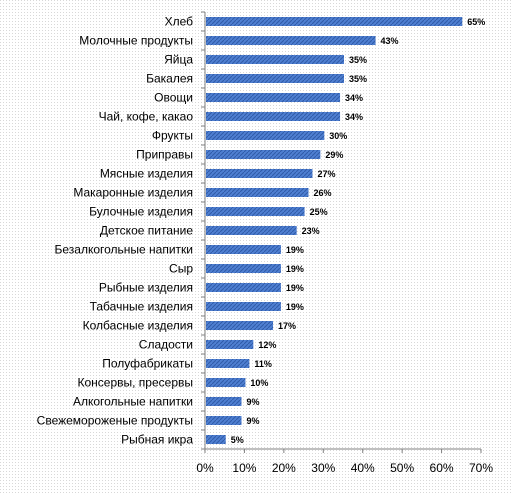 This screenshot has height=494, width=513. What do you see at coordinates (259, 383) in the screenshot?
I see `data-label: 10%` at bounding box center [259, 383].